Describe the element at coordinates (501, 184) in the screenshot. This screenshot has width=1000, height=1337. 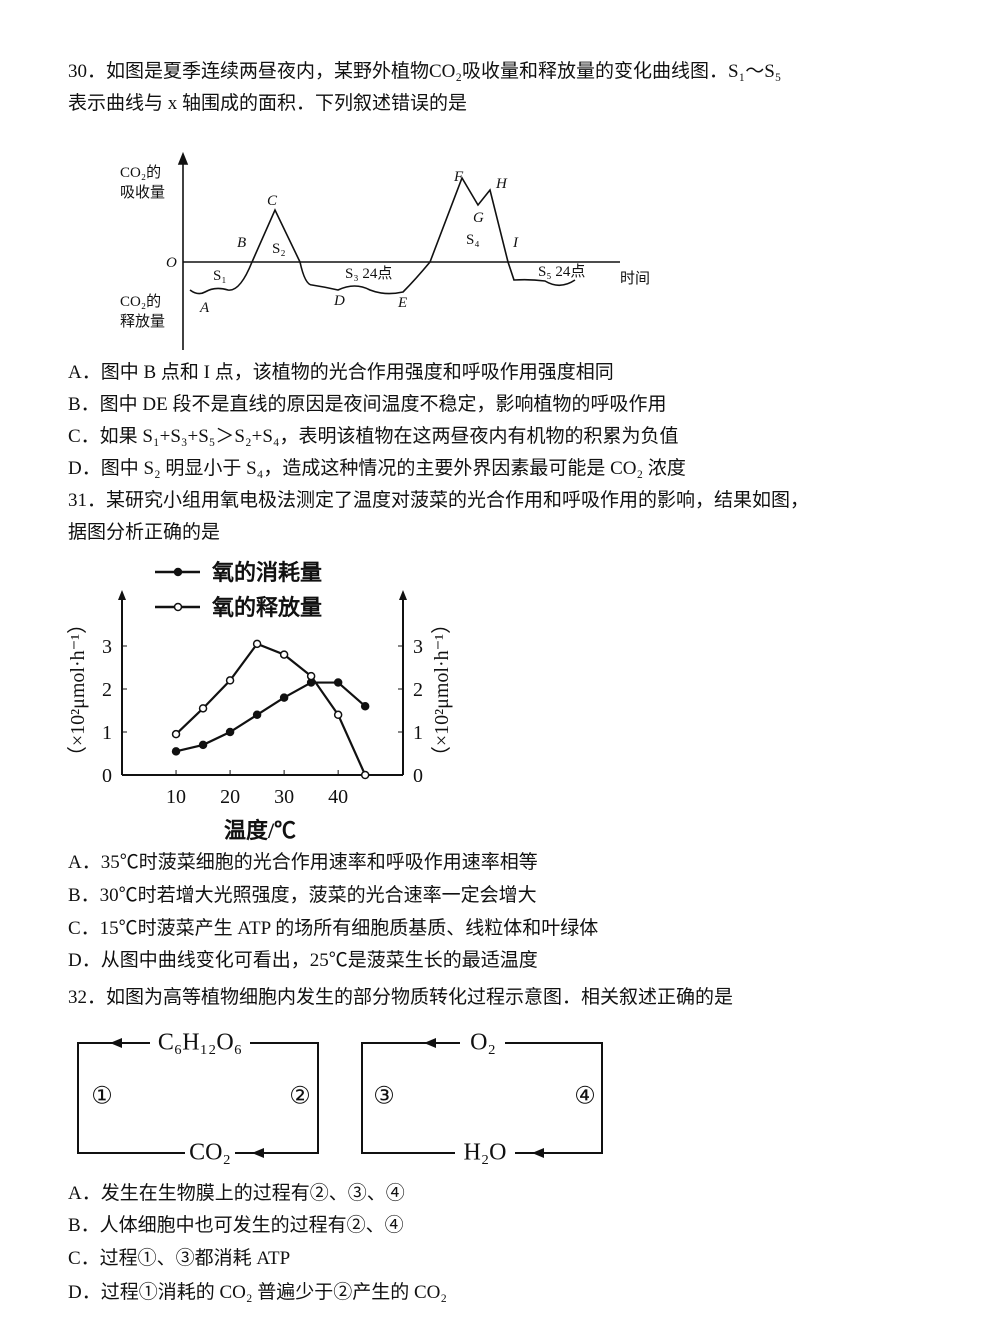
I see `point-label: H` at that location.